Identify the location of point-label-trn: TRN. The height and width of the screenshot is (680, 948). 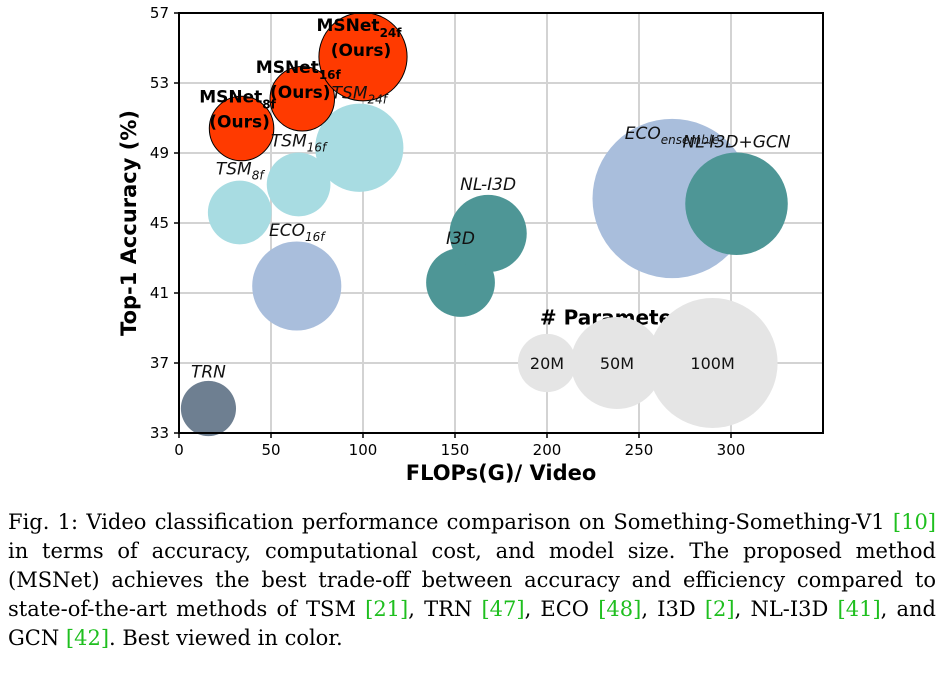
(208, 373).